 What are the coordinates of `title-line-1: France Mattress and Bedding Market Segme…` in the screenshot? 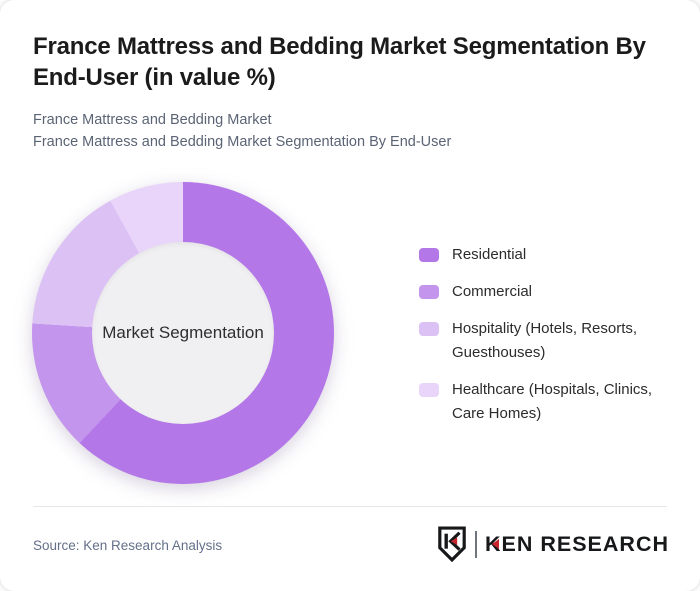 It's located at (339, 46).